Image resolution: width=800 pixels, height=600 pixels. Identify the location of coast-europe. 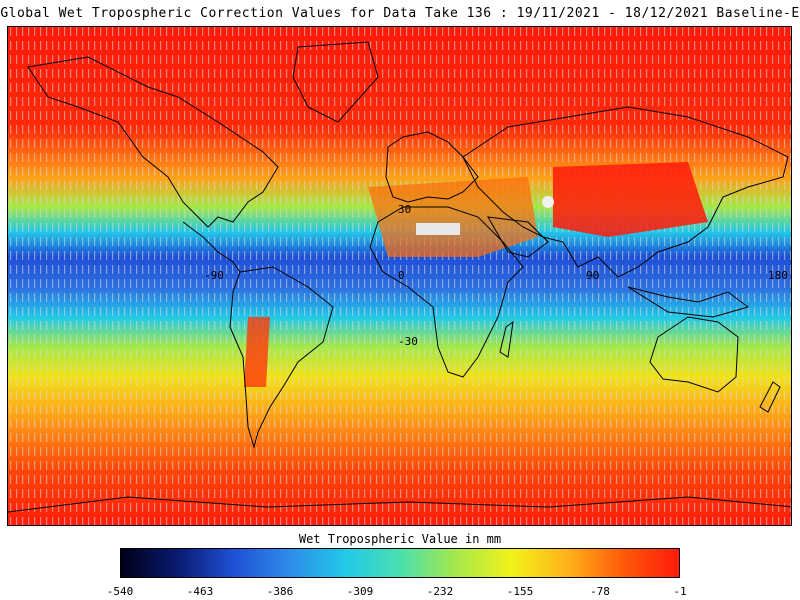
(432, 167).